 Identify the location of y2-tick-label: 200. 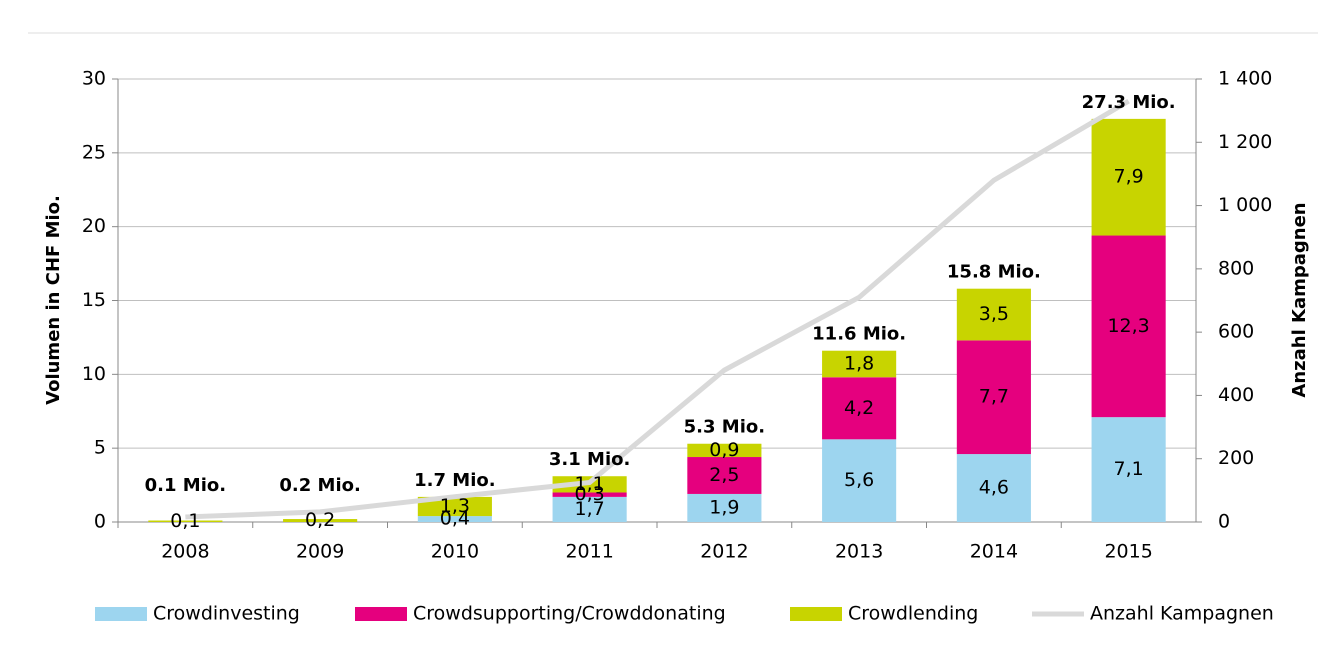
(1236, 458).